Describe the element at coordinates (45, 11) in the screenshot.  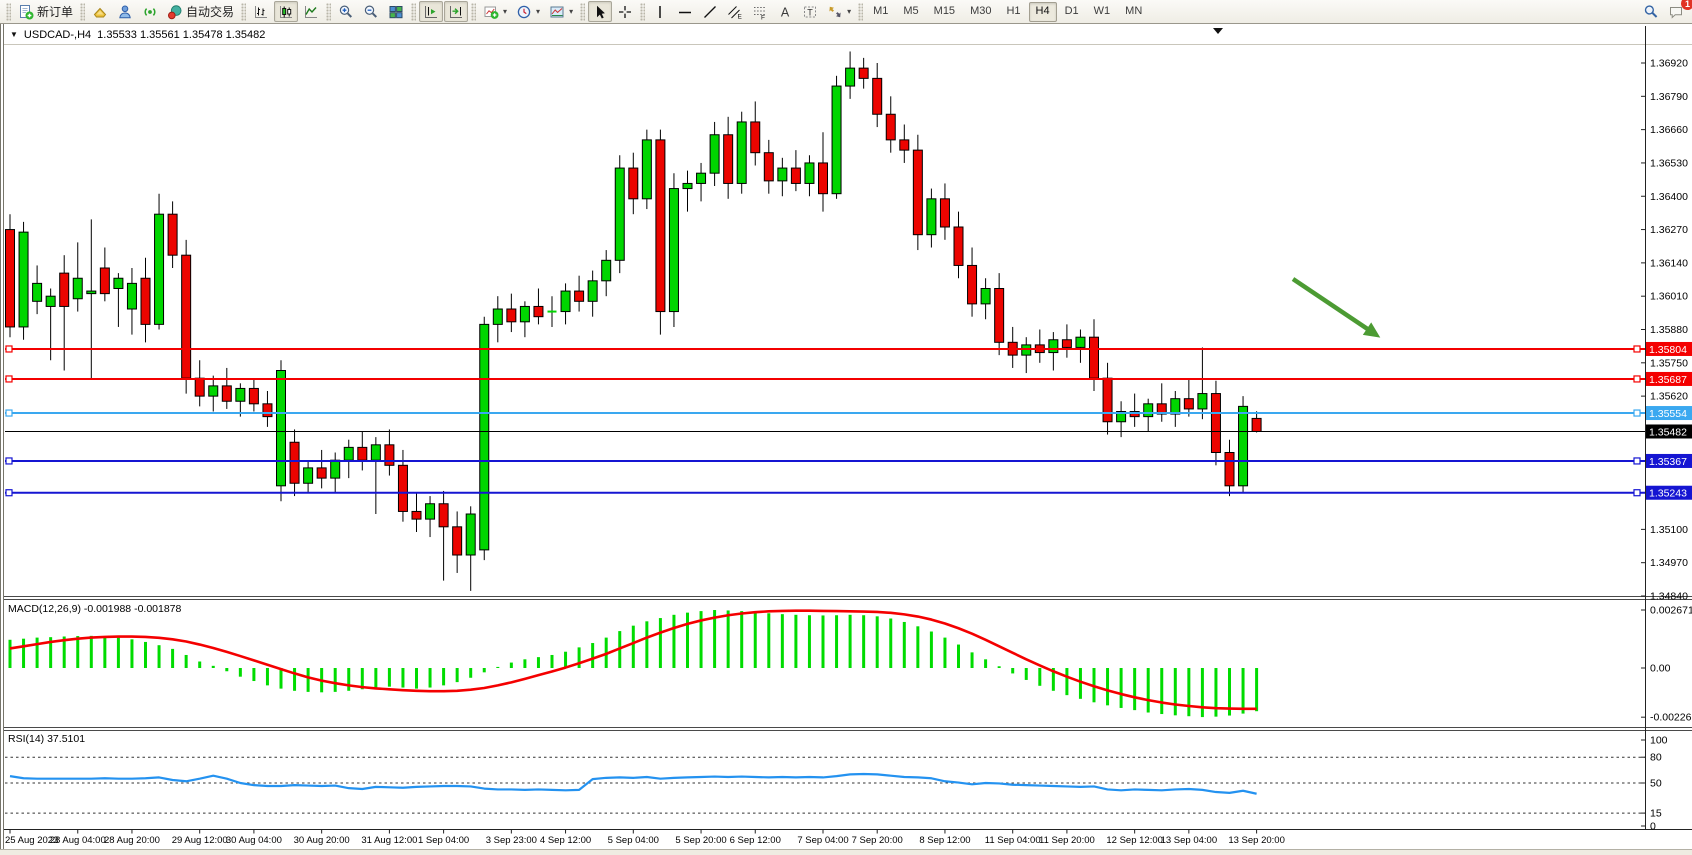
I see `new-order-button: 新订单` at that location.